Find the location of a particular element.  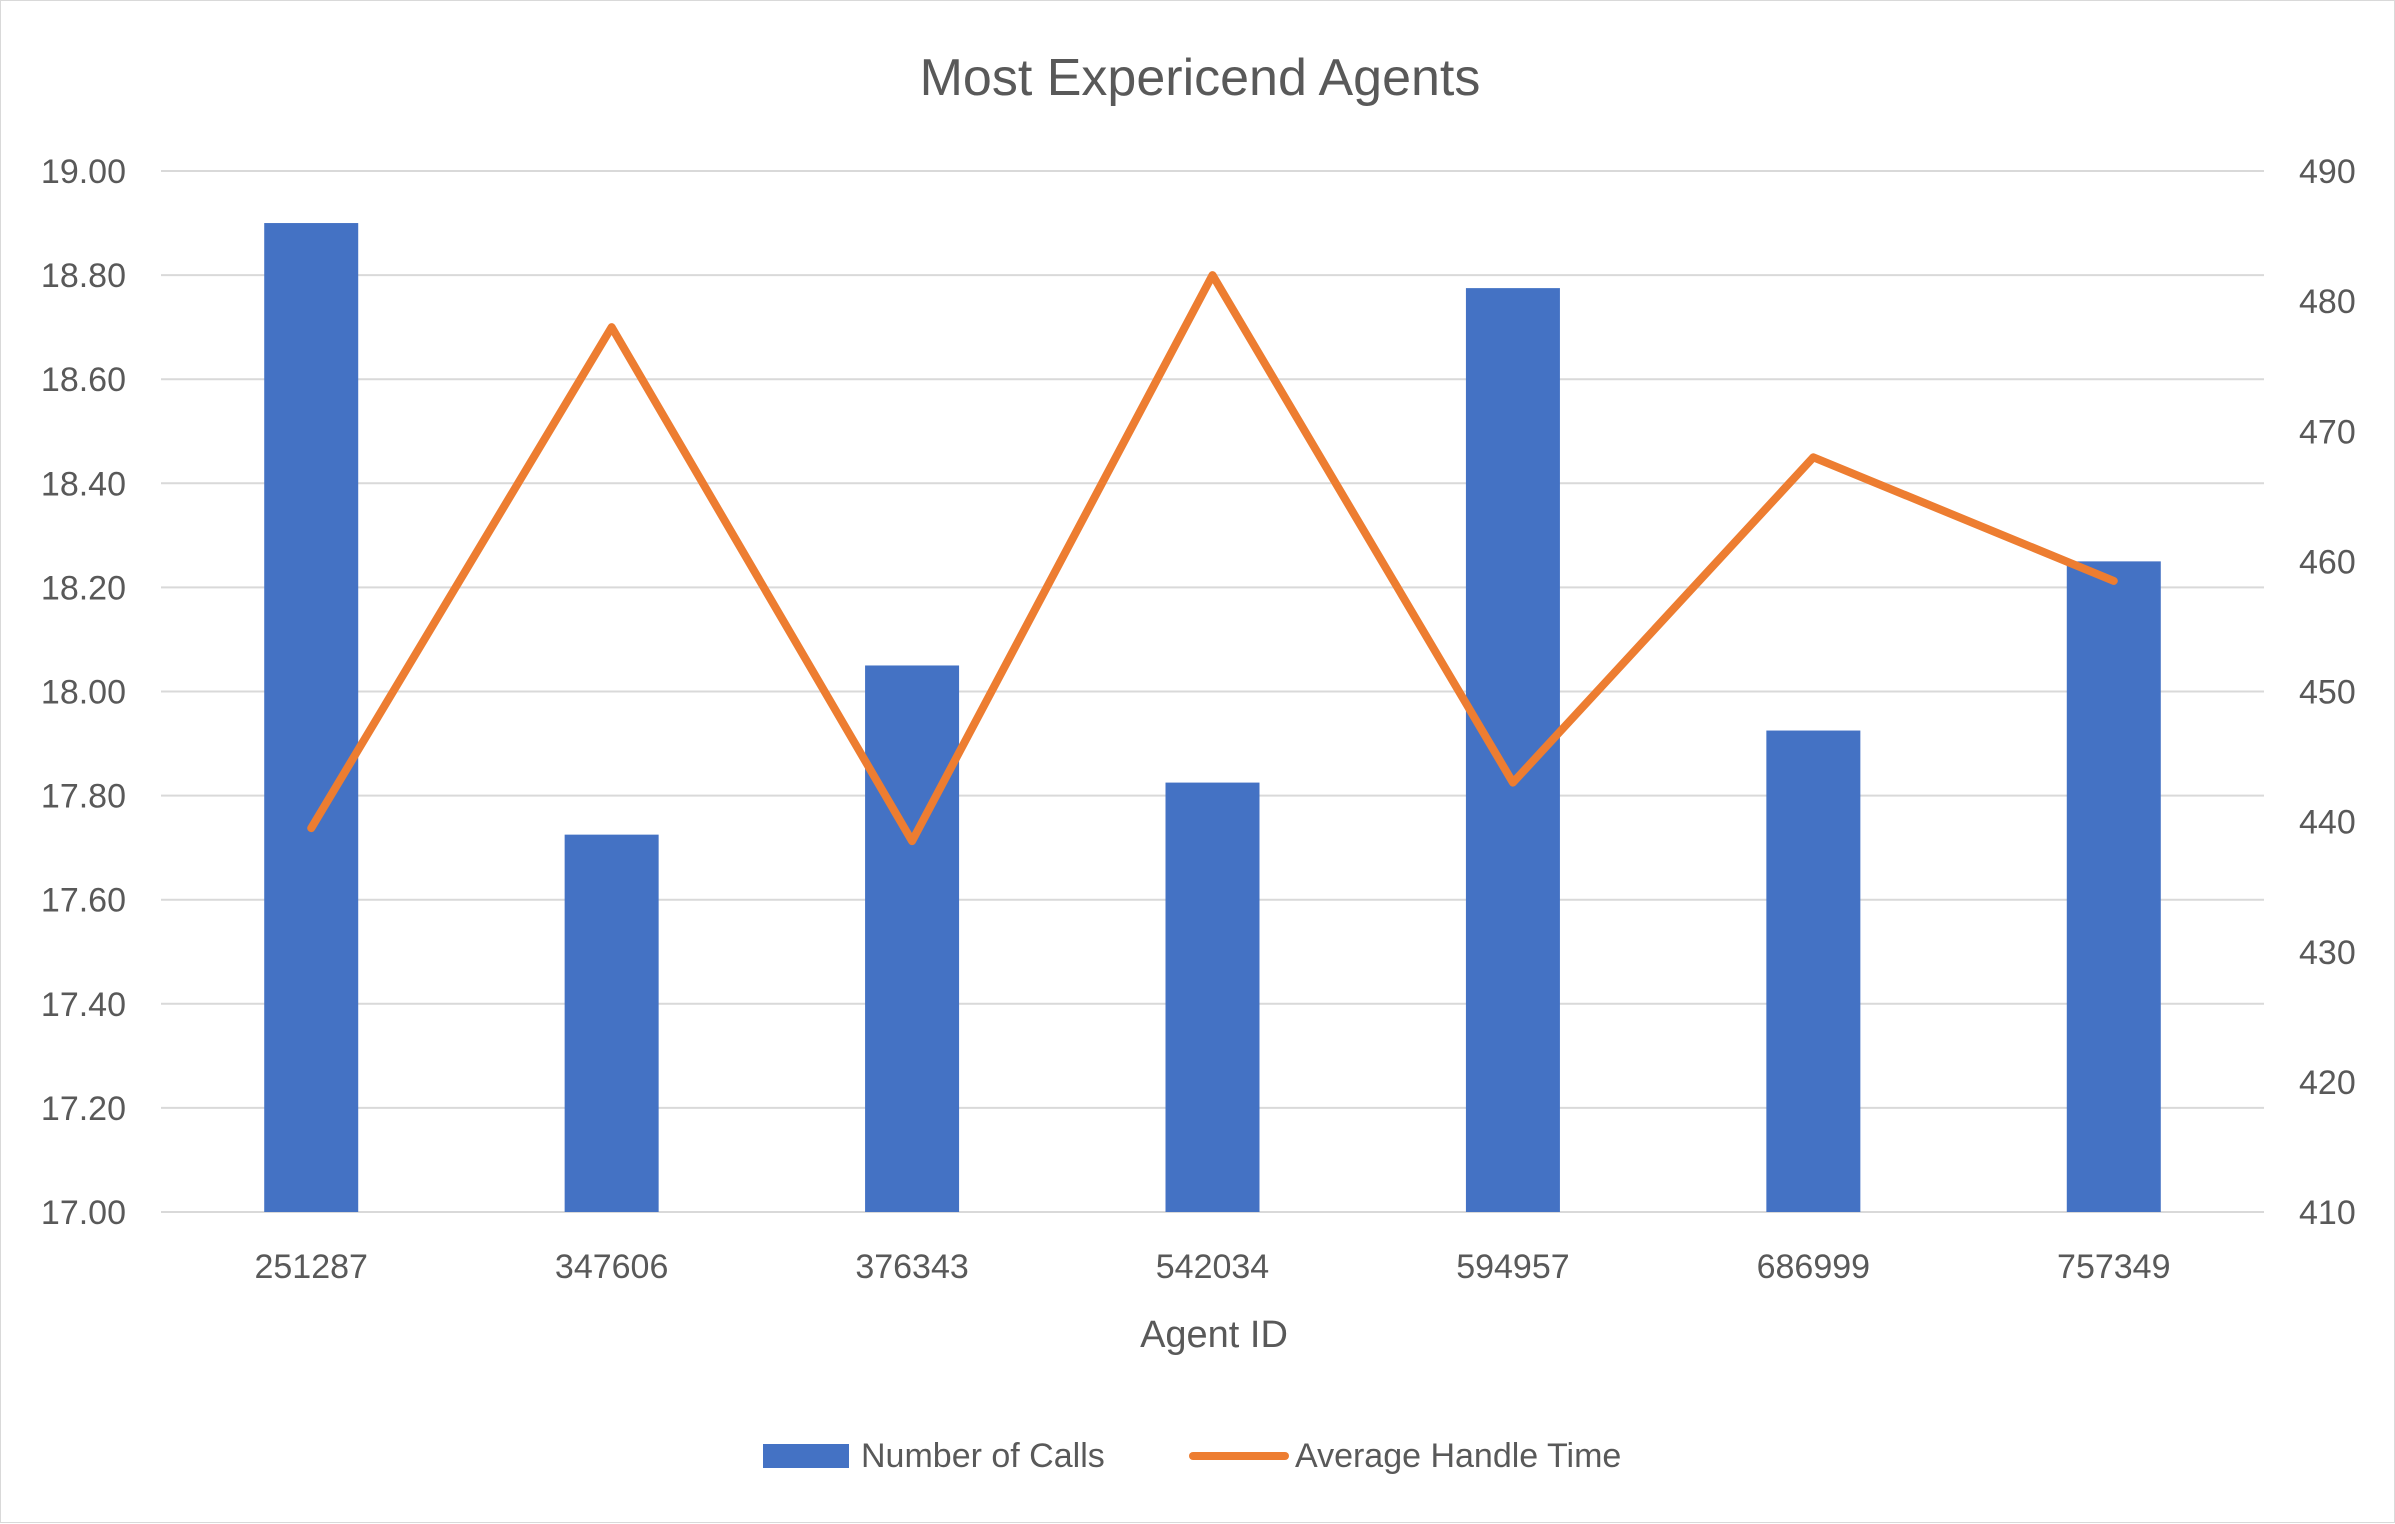

right-tick-label: 490 is located at coordinates (2327, 172).